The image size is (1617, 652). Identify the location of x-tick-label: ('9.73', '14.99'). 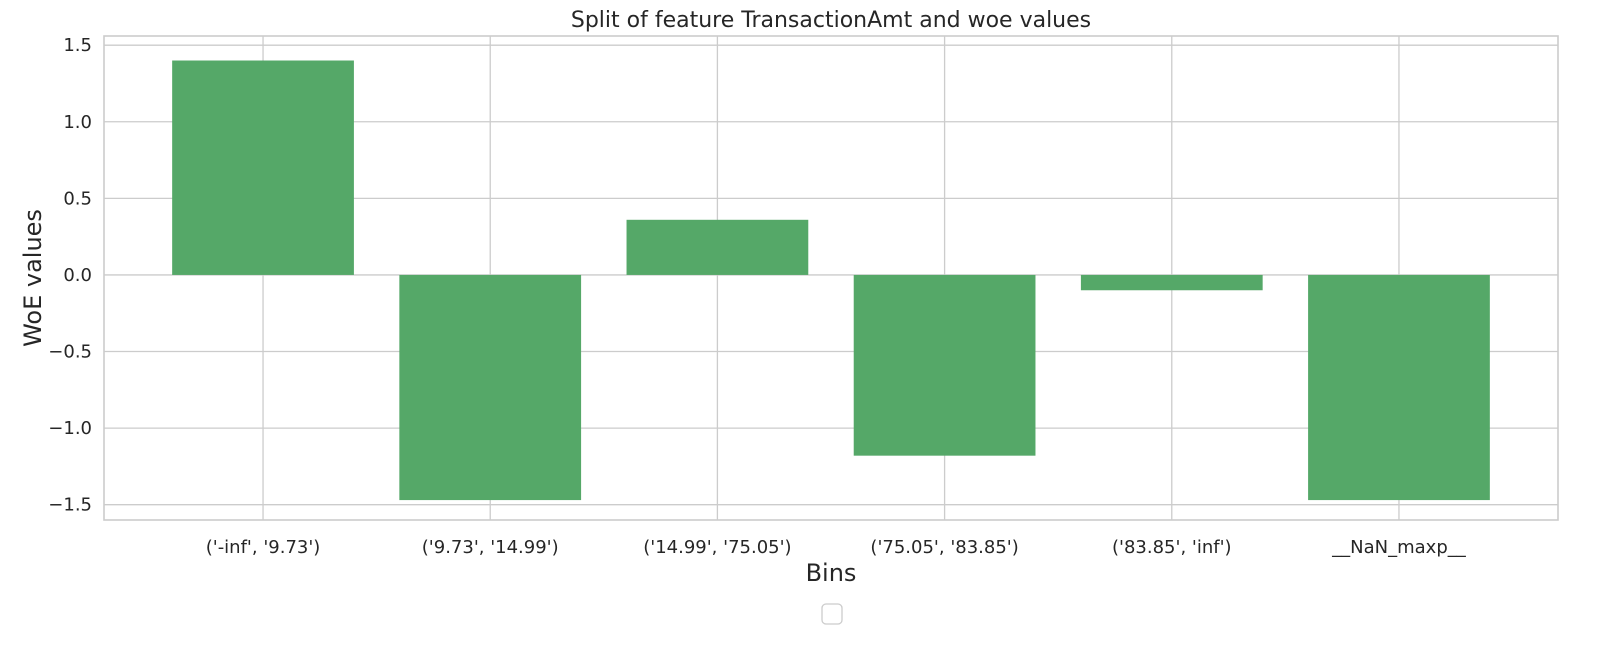
(490, 547).